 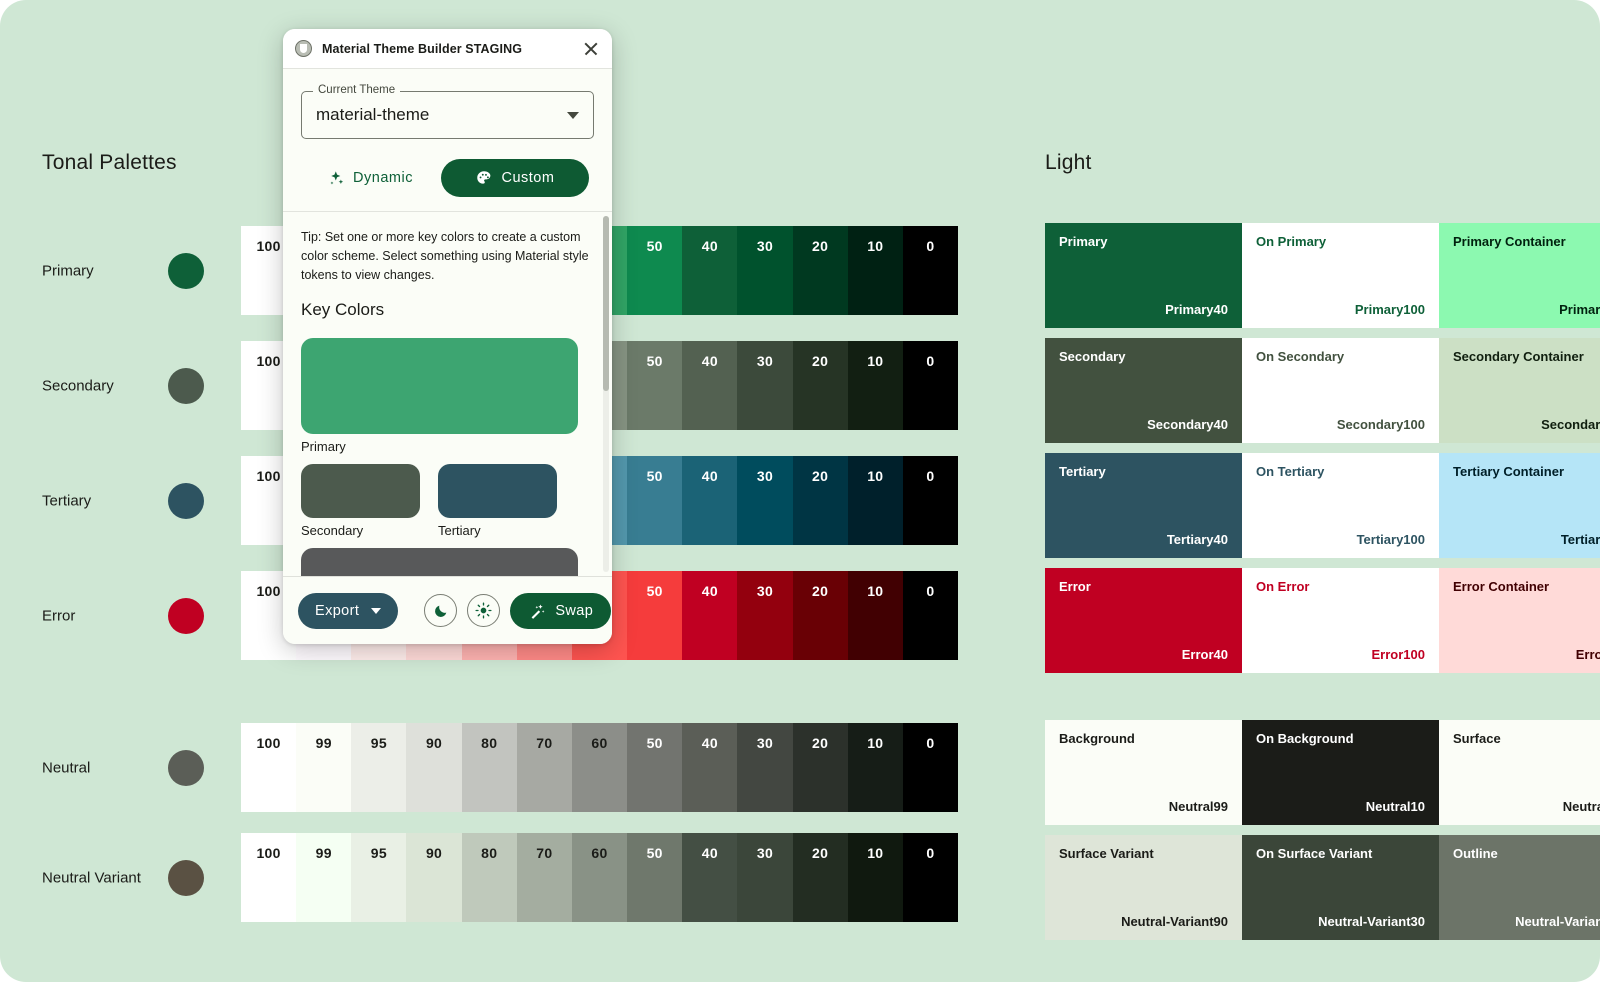 I want to click on close-icon, so click(x=591, y=49).